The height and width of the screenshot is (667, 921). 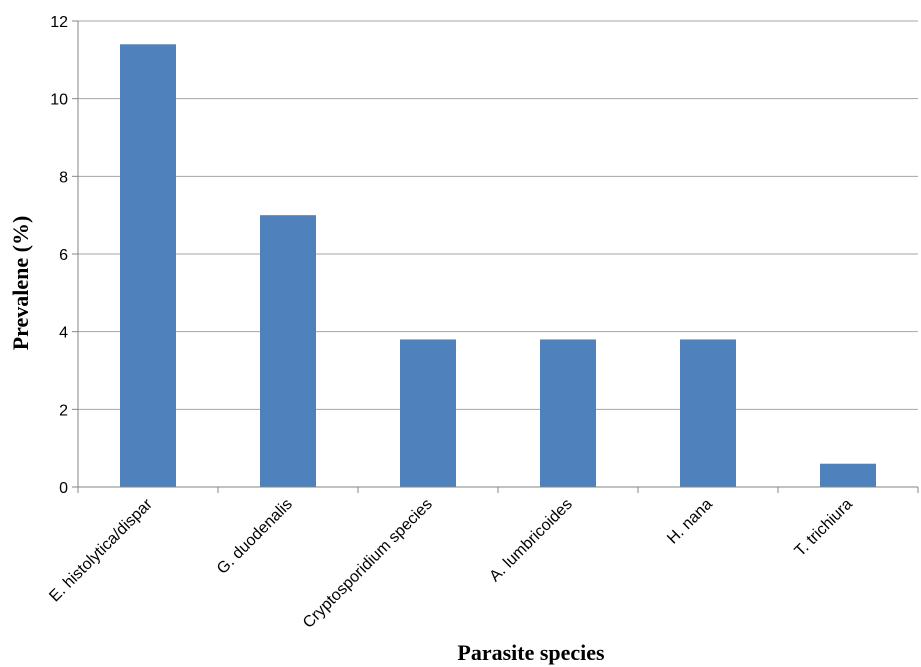 What do you see at coordinates (63, 410) in the screenshot?
I see `y-tick-label: 2` at bounding box center [63, 410].